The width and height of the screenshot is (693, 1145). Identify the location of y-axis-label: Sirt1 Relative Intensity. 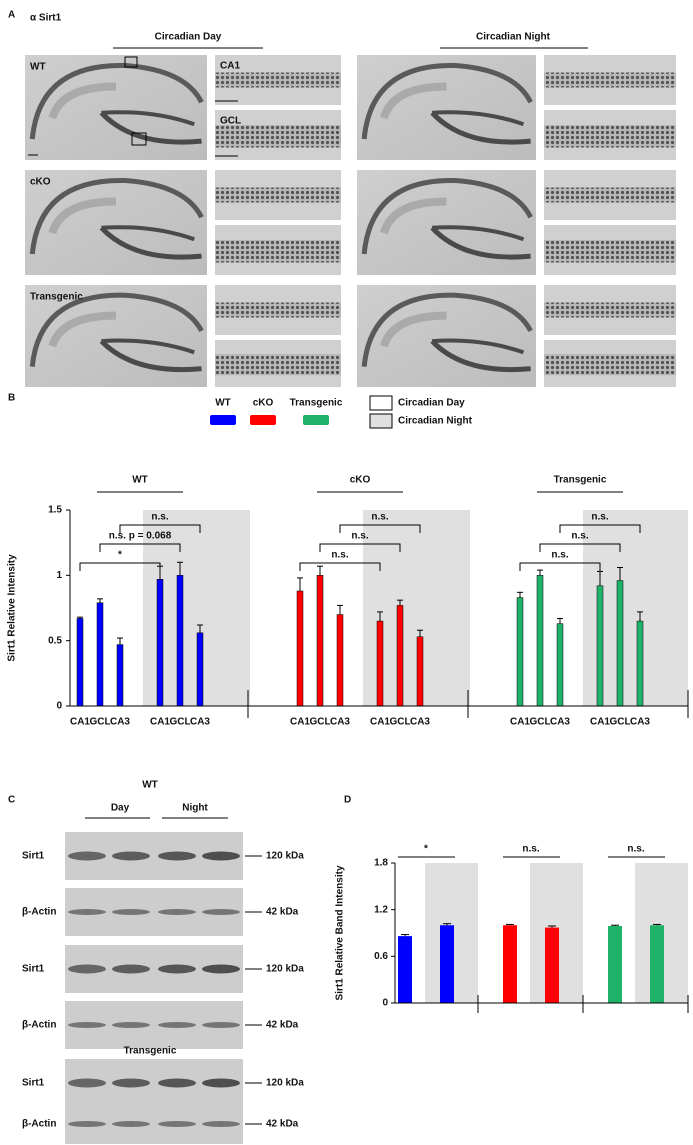
(12, 608).